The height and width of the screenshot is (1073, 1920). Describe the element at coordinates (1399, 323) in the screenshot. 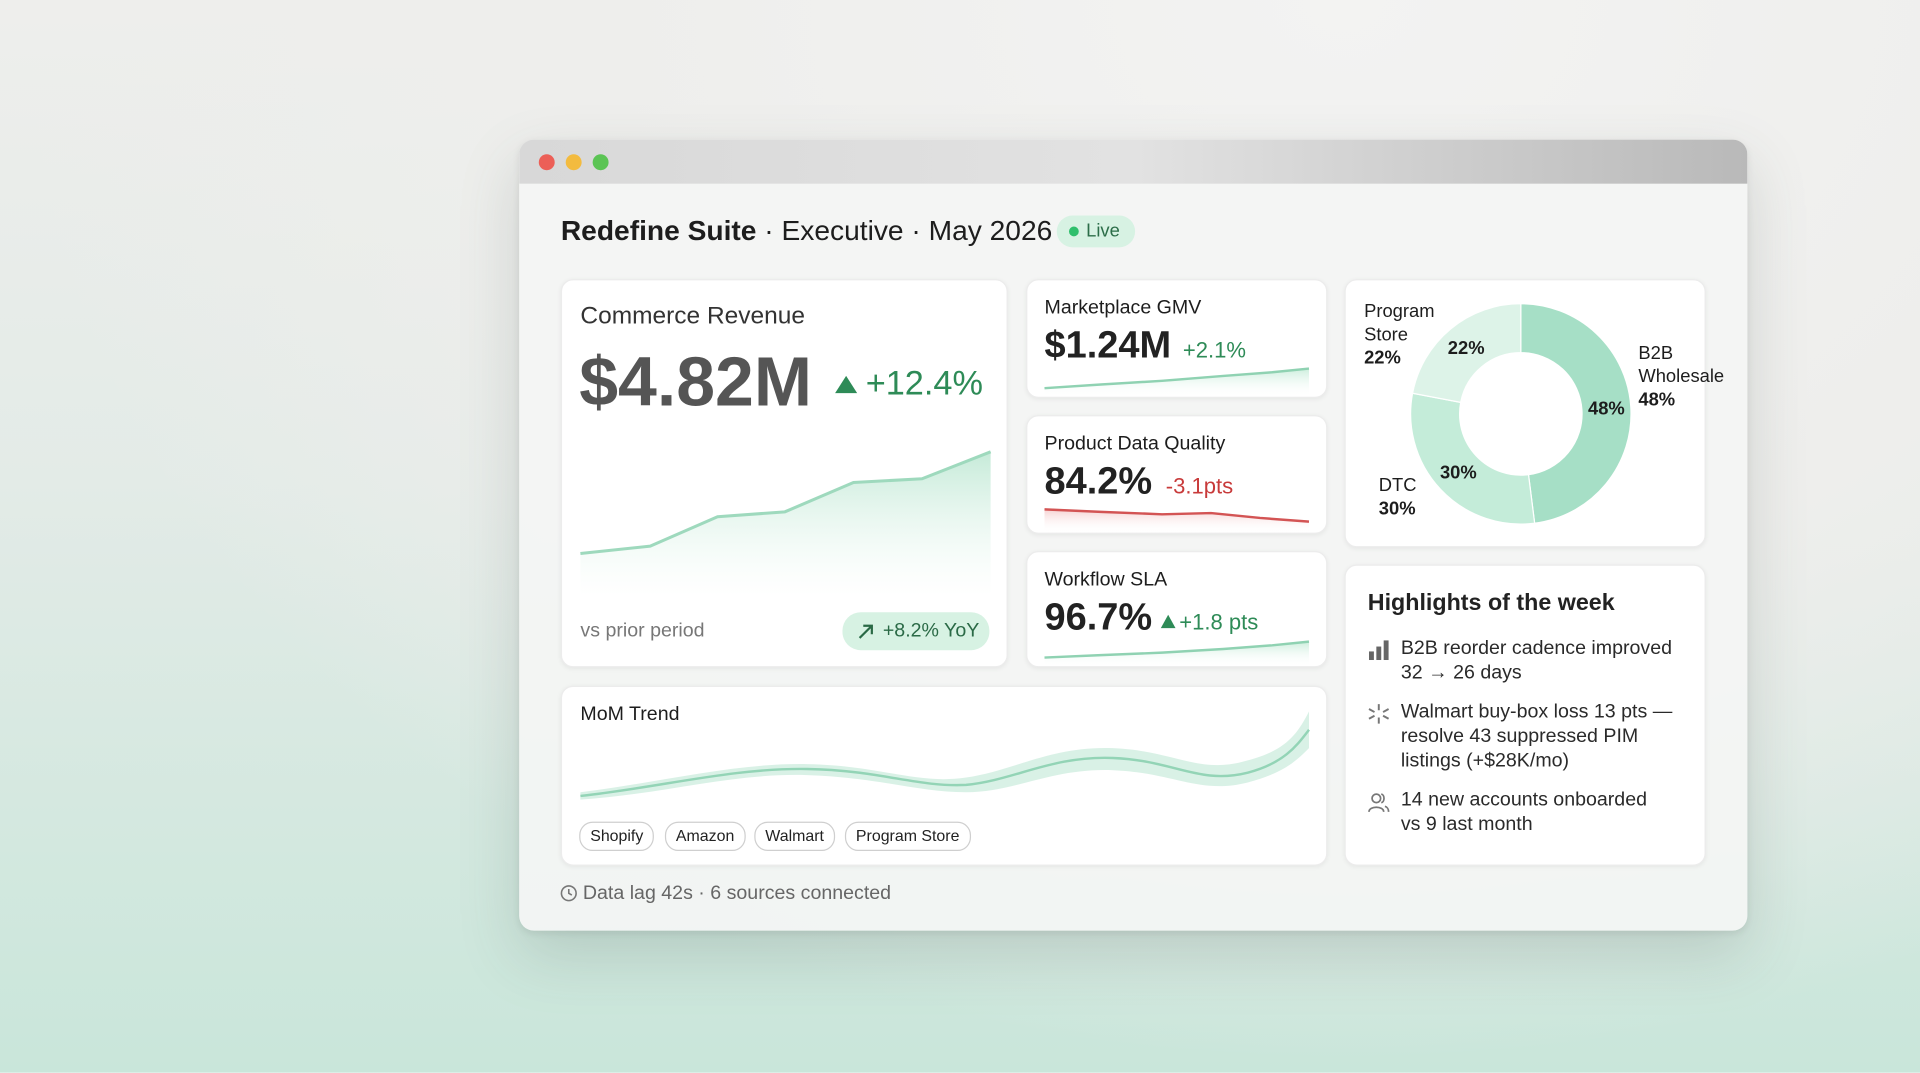

I see `segment-name: Program Store` at that location.